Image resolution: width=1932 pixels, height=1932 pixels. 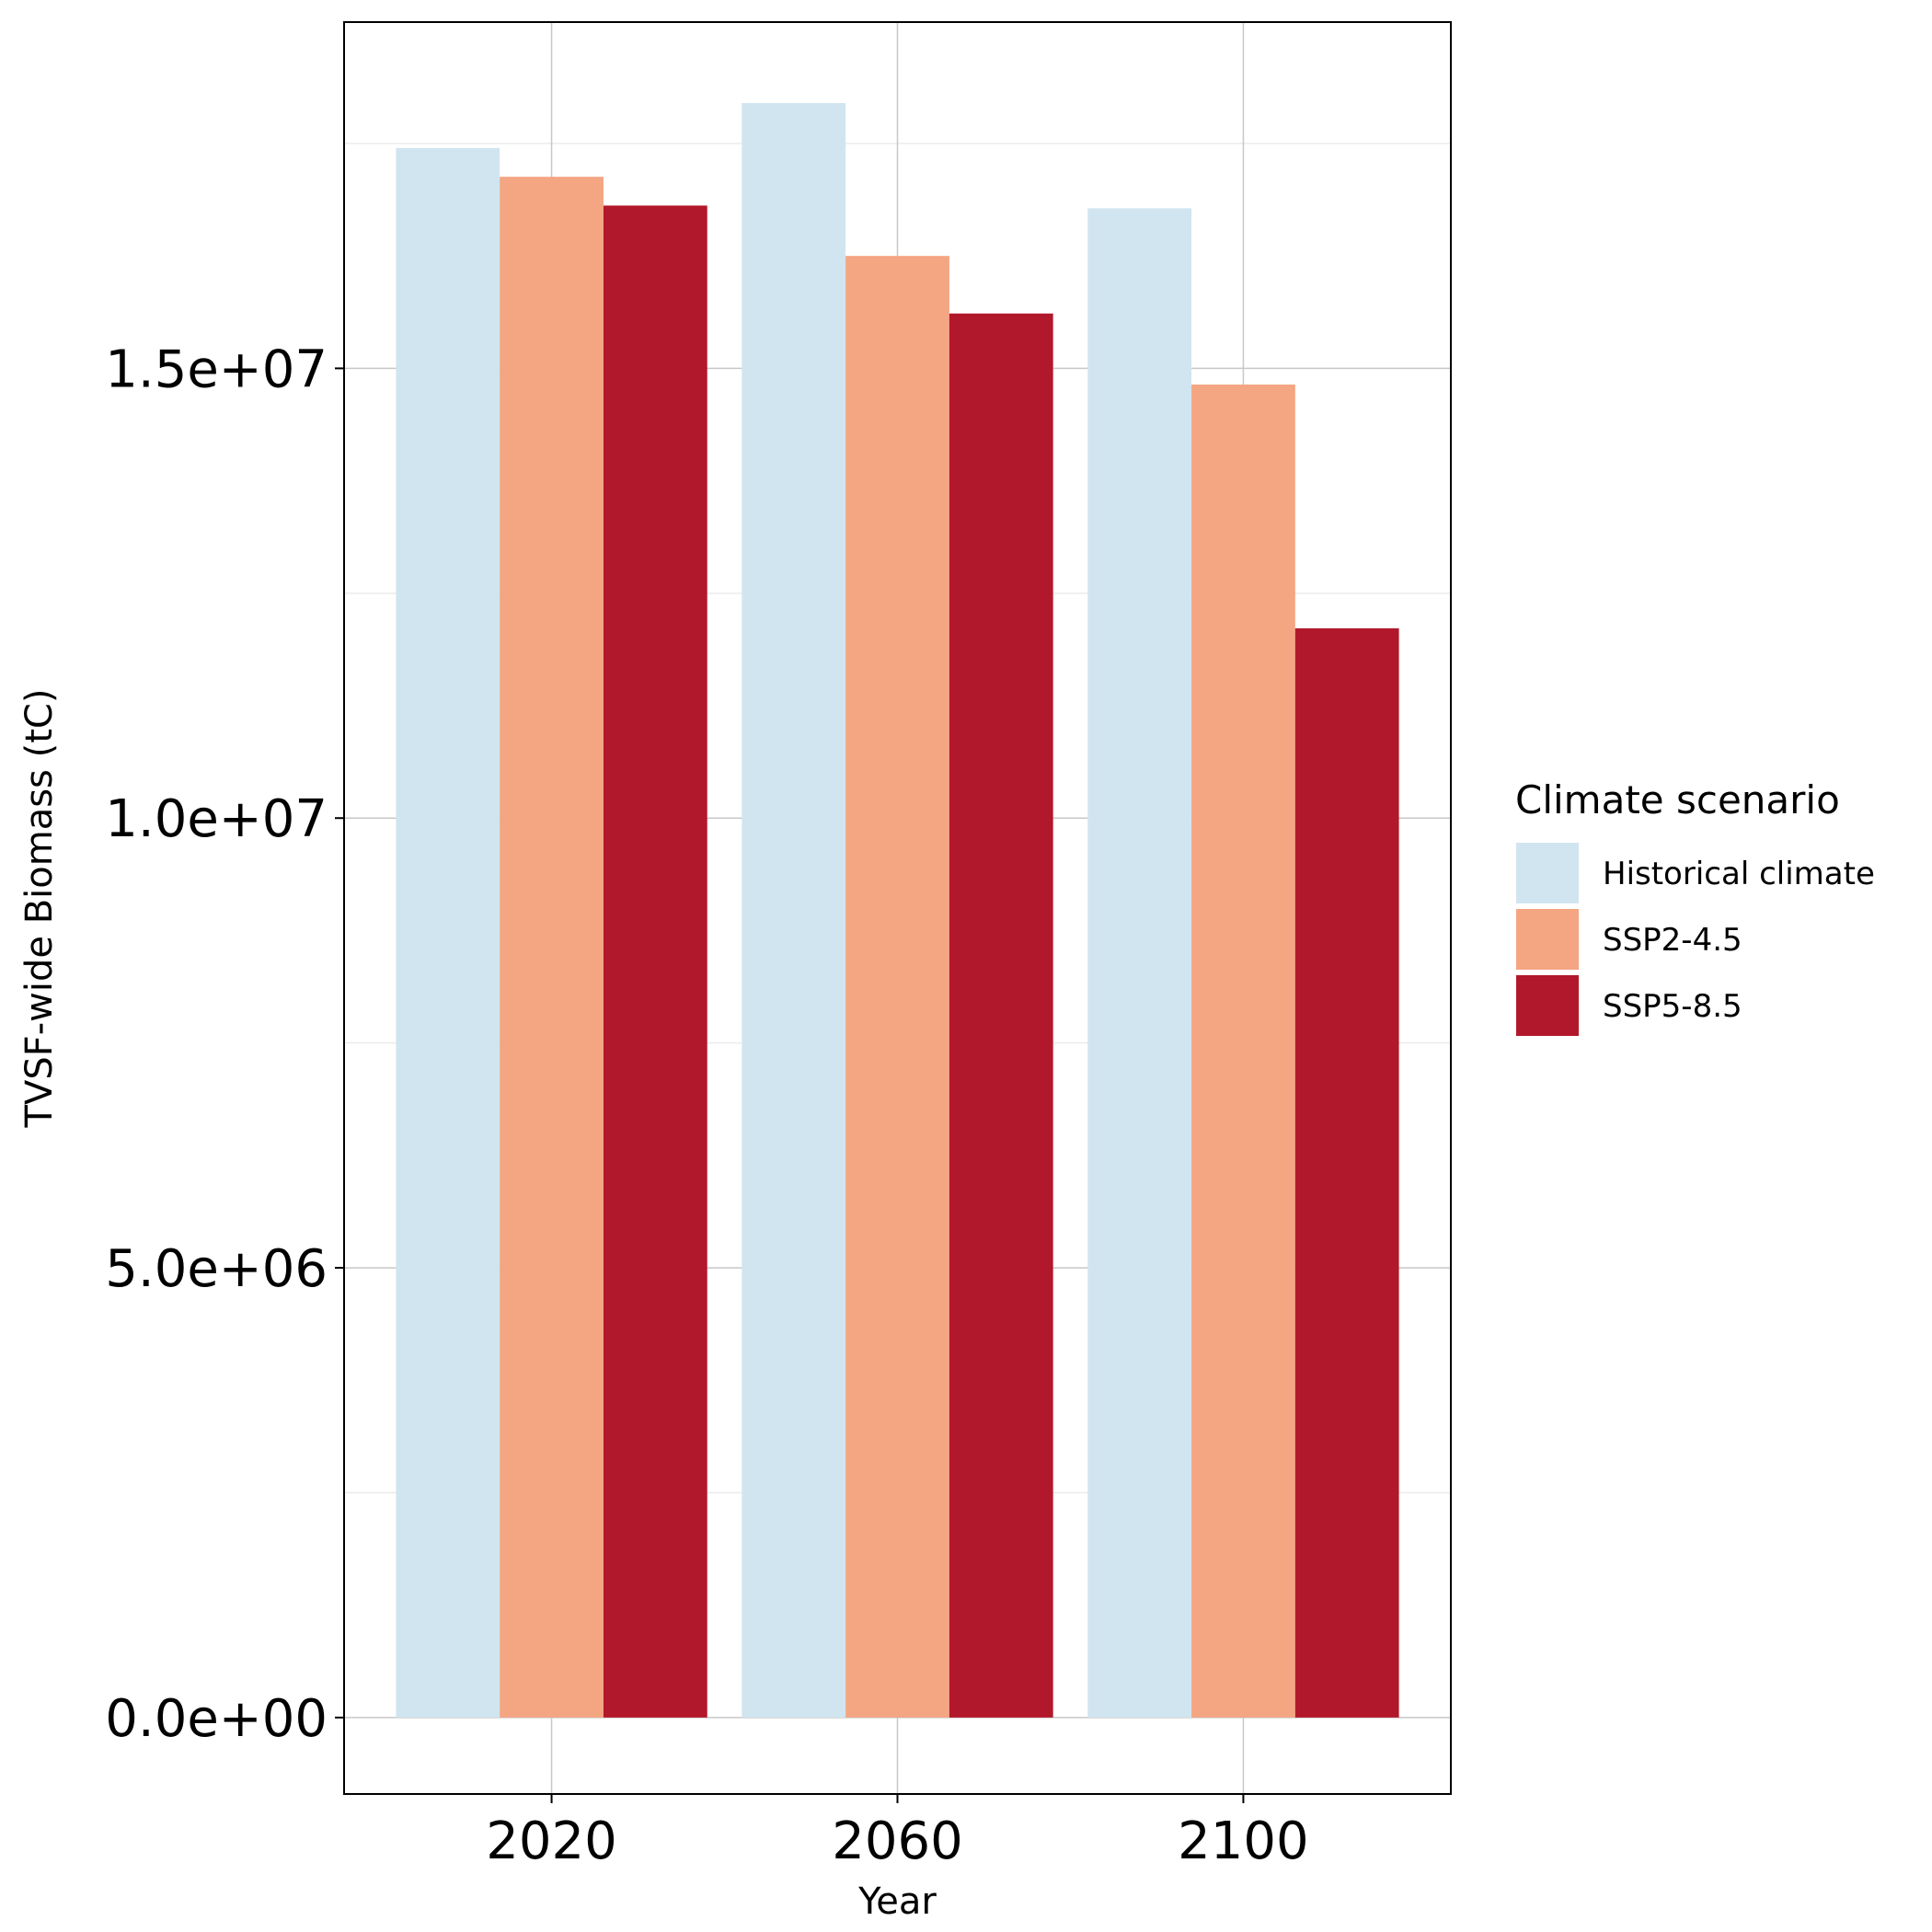 I want to click on x-axis-title: Year, so click(x=897, y=1901).